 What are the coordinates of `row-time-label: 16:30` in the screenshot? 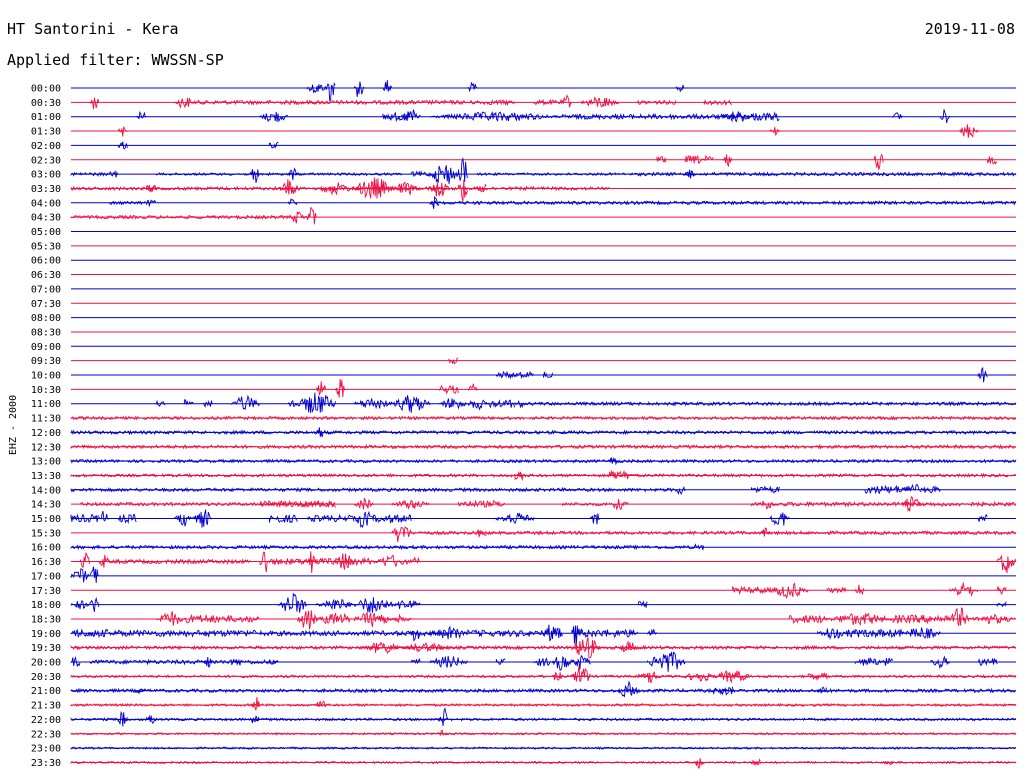 It's located at (46, 562).